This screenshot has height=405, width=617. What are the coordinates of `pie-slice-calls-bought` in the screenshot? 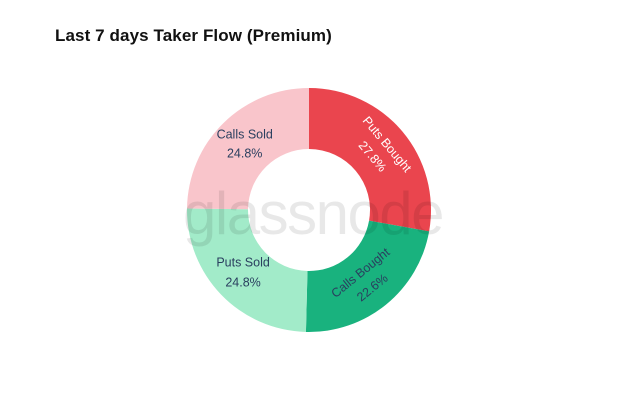 It's located at (367, 276).